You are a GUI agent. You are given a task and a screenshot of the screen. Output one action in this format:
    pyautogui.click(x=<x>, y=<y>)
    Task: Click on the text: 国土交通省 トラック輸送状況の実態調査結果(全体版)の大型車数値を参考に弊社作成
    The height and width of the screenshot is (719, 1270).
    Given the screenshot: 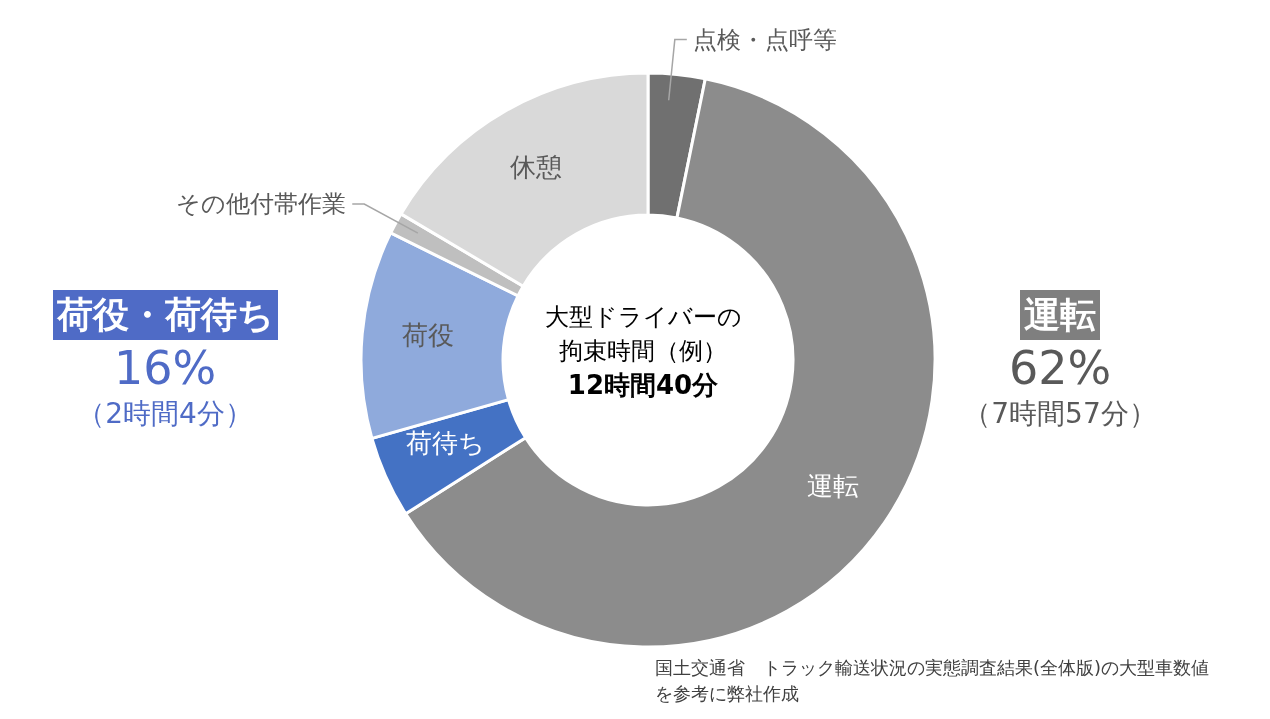 What is the action you would take?
    pyautogui.click(x=933, y=681)
    